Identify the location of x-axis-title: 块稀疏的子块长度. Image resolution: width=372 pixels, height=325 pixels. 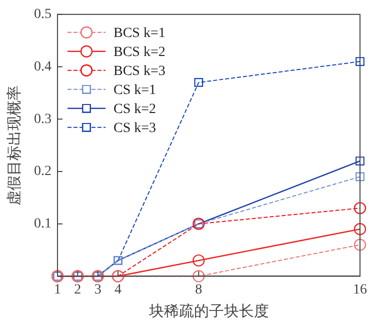
(208, 311).